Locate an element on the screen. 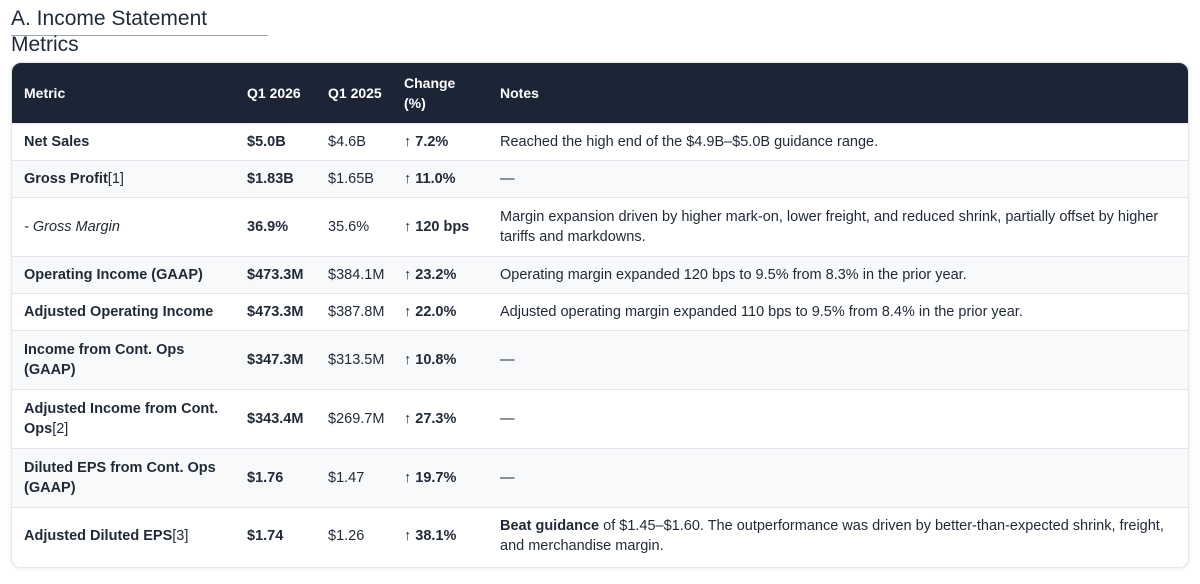  change-cell: ↑ 23.2% is located at coordinates (442, 274).